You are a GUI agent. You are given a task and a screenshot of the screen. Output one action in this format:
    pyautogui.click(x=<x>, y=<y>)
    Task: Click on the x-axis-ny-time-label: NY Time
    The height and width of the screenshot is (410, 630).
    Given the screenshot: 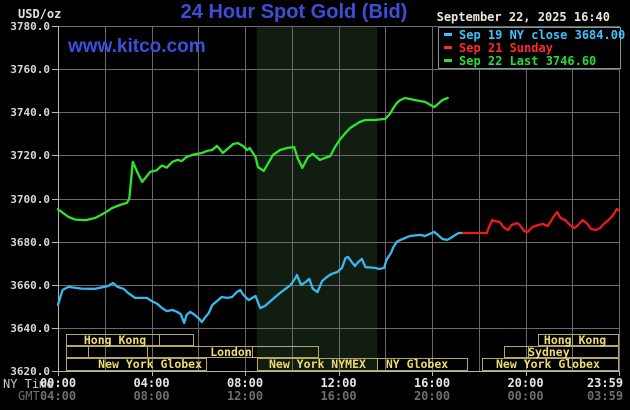 What is the action you would take?
    pyautogui.click(x=28, y=384)
    